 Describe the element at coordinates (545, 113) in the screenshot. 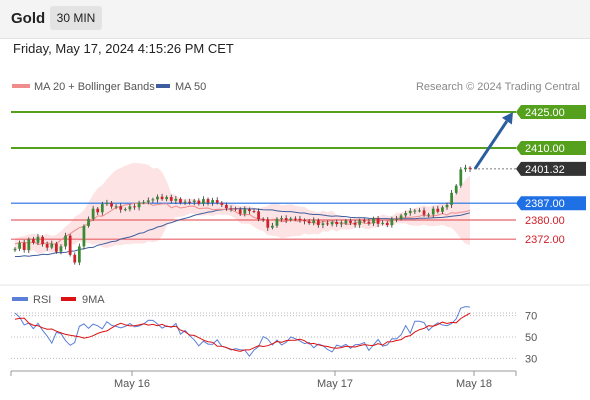

I see `level-label-text: 2425.00` at that location.